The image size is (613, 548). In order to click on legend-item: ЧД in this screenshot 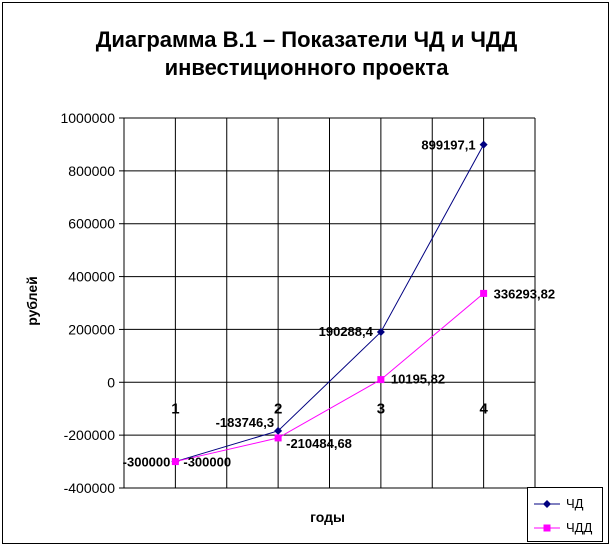, I will do `click(566, 504)`.